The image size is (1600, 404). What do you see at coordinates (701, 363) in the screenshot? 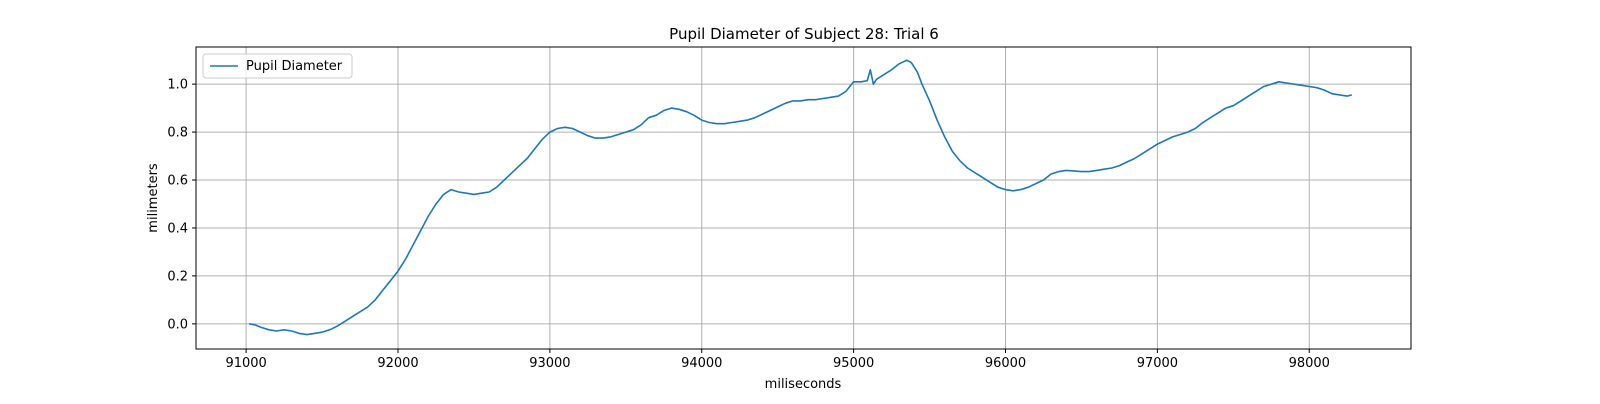
I see `x-tick-label: 94000` at bounding box center [701, 363].